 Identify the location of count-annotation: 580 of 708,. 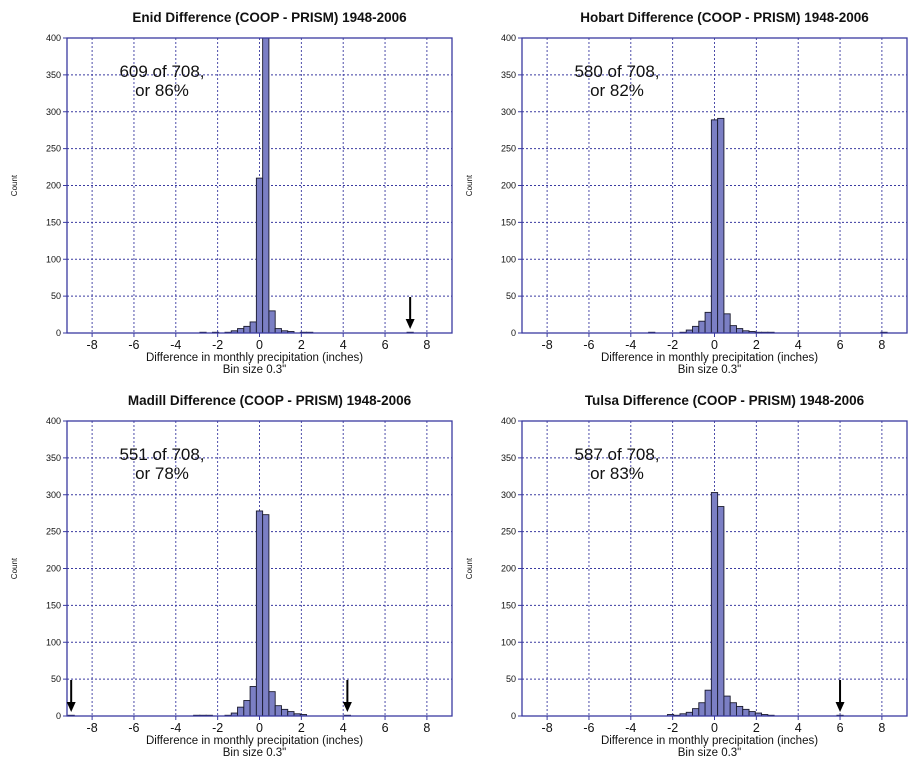
(616, 71).